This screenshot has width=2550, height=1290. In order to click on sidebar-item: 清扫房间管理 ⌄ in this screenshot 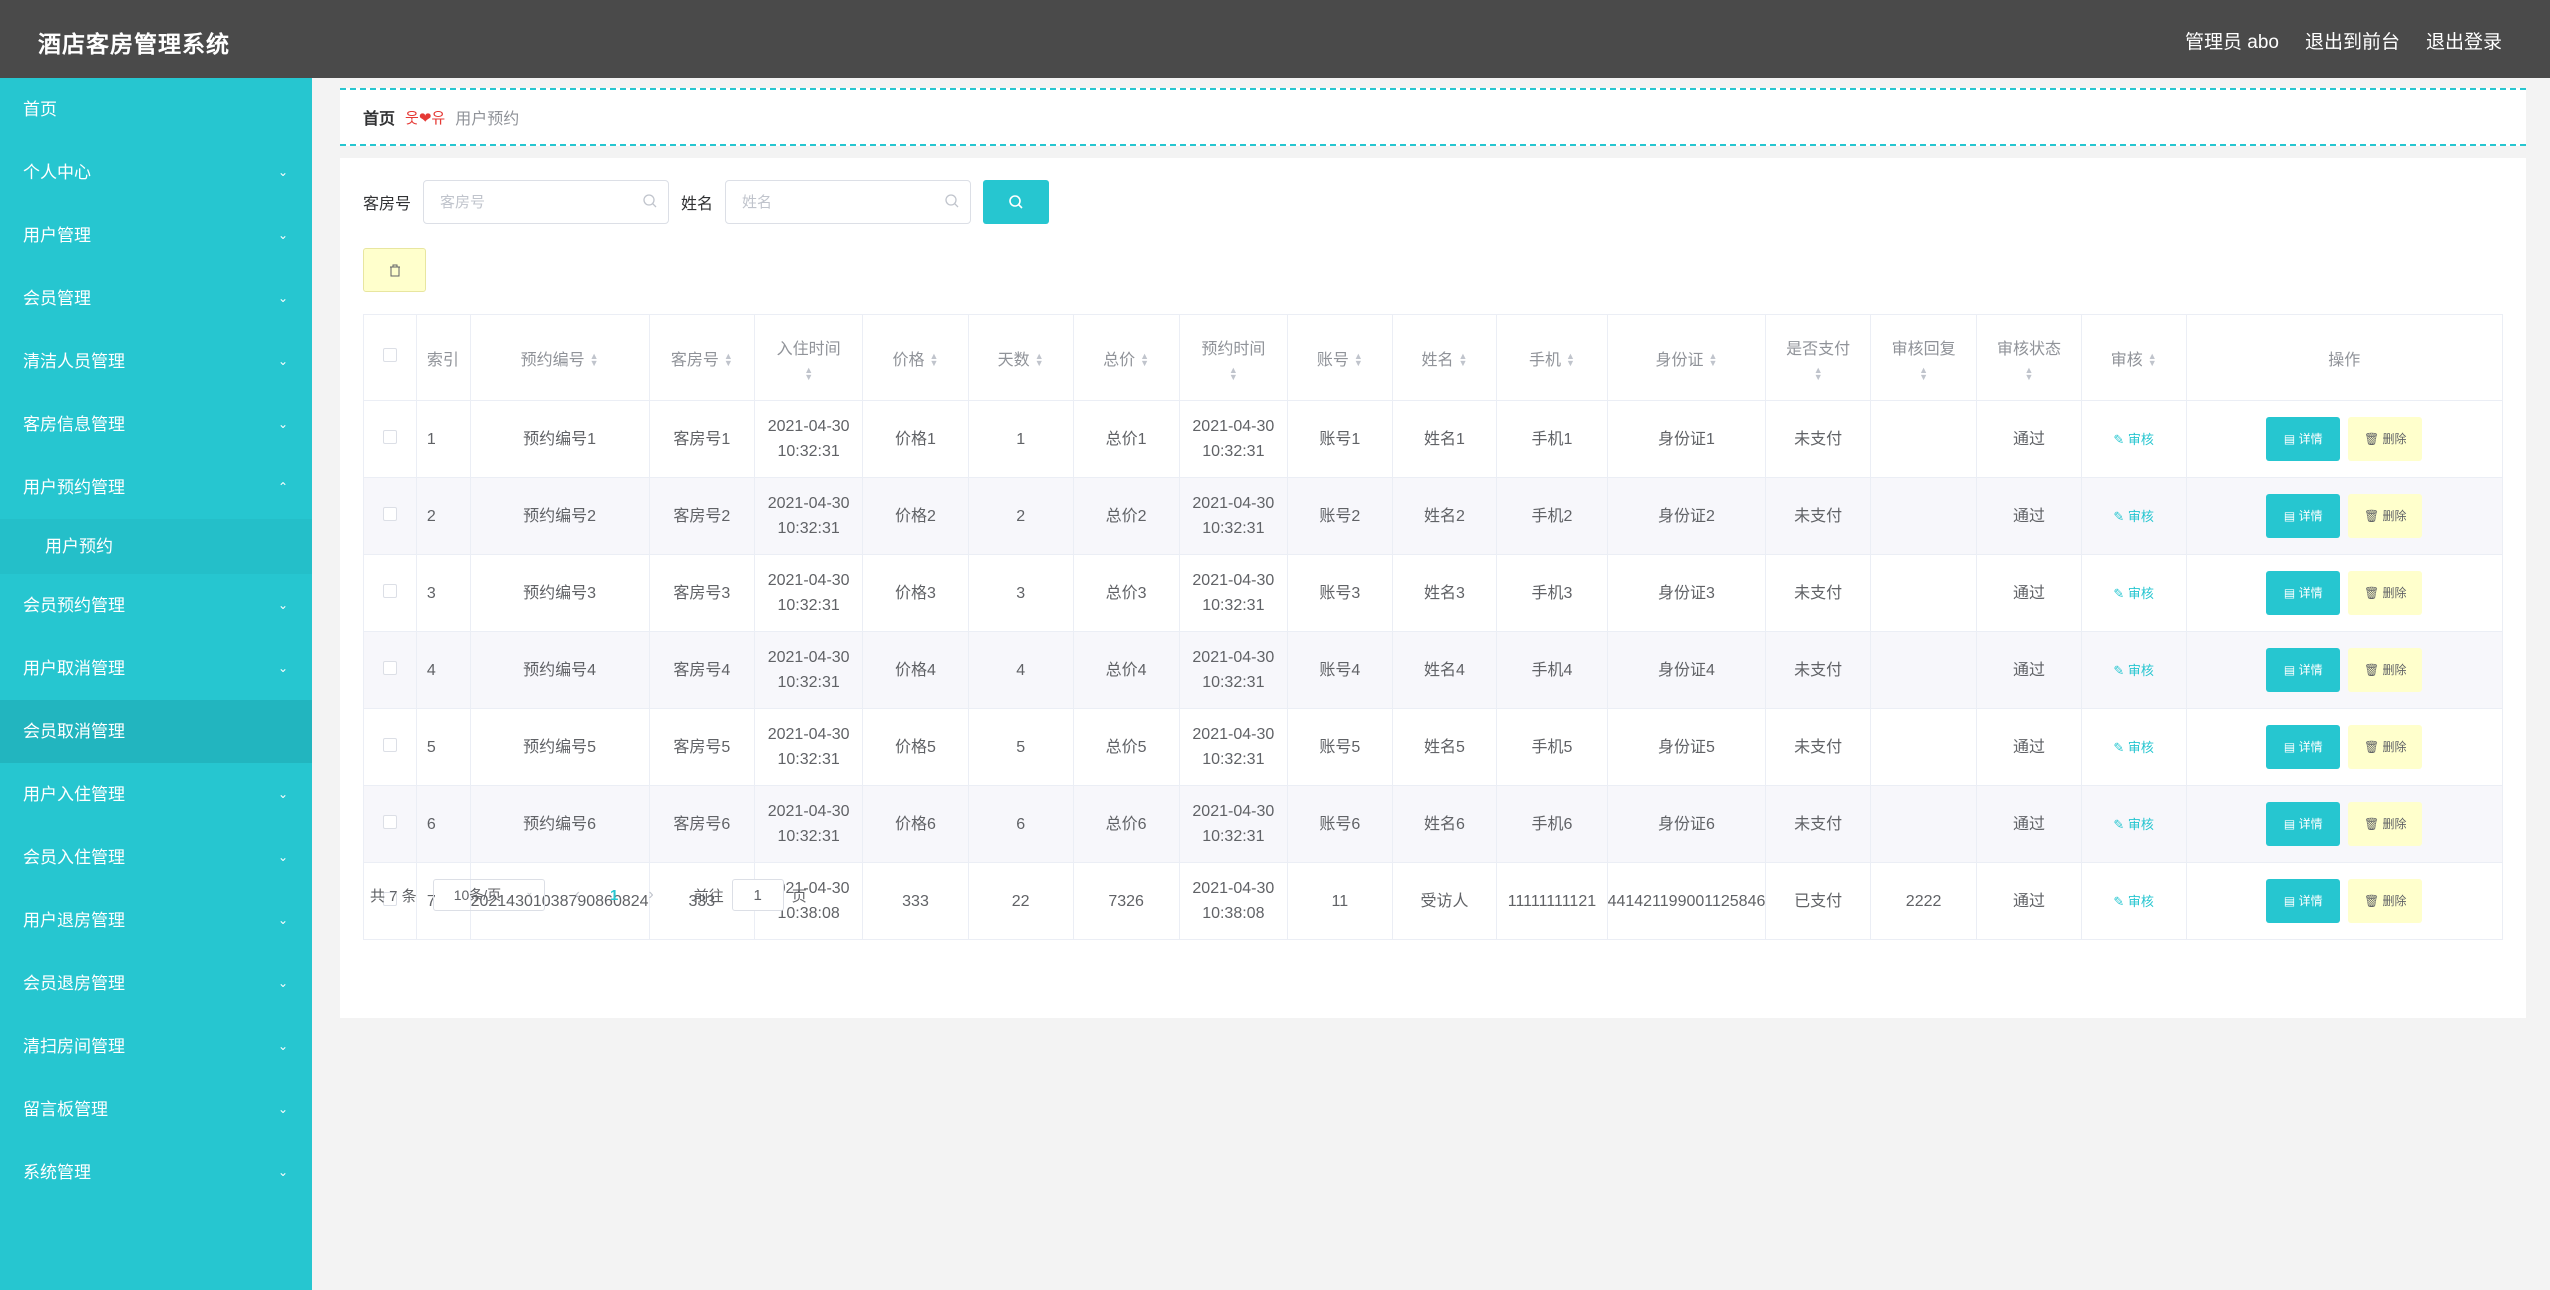, I will do `click(156, 1046)`.